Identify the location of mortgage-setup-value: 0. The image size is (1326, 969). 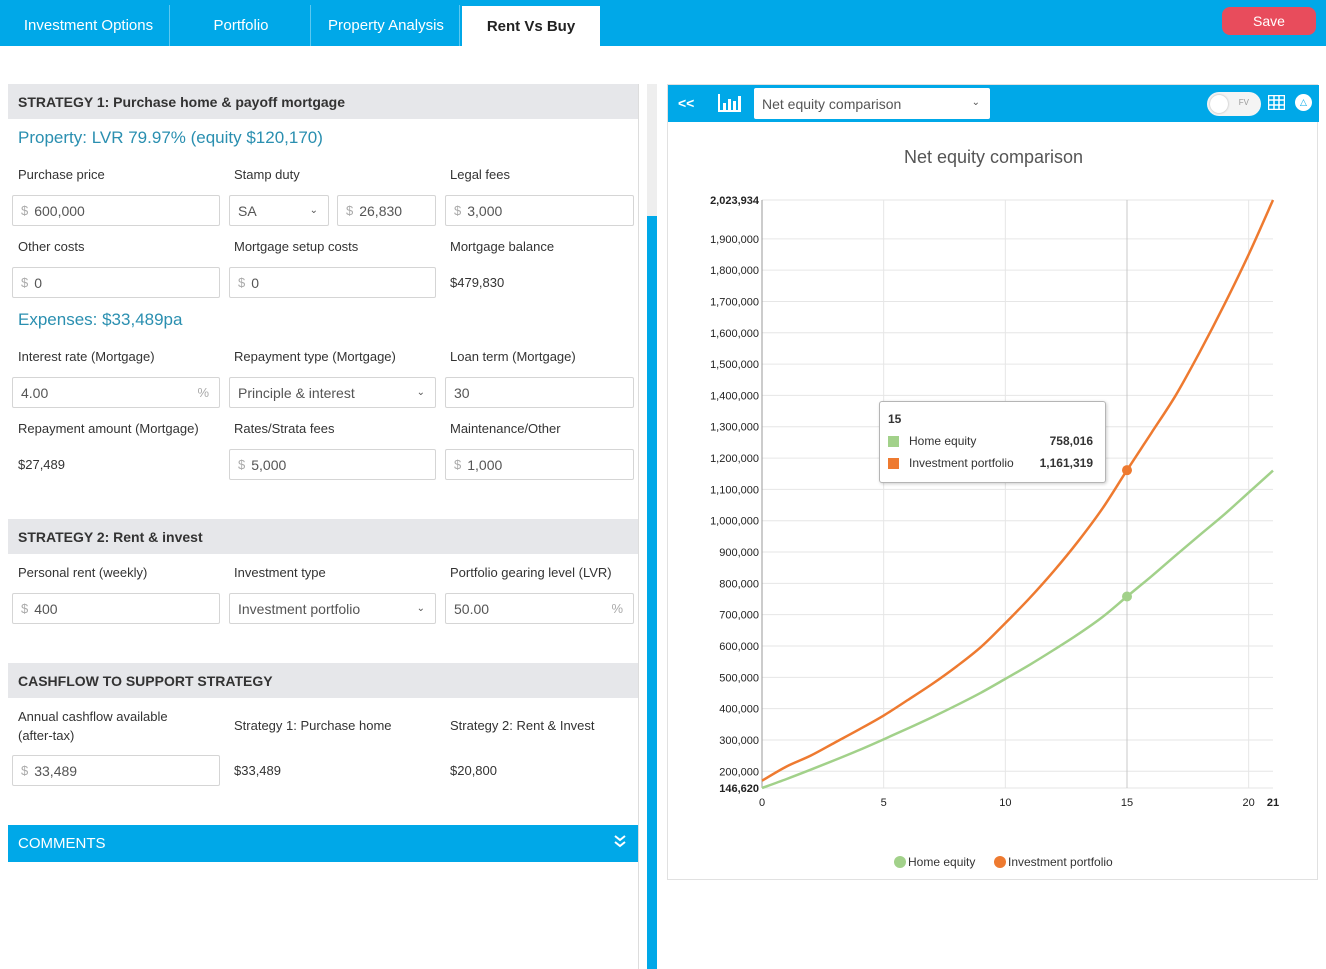
(255, 282).